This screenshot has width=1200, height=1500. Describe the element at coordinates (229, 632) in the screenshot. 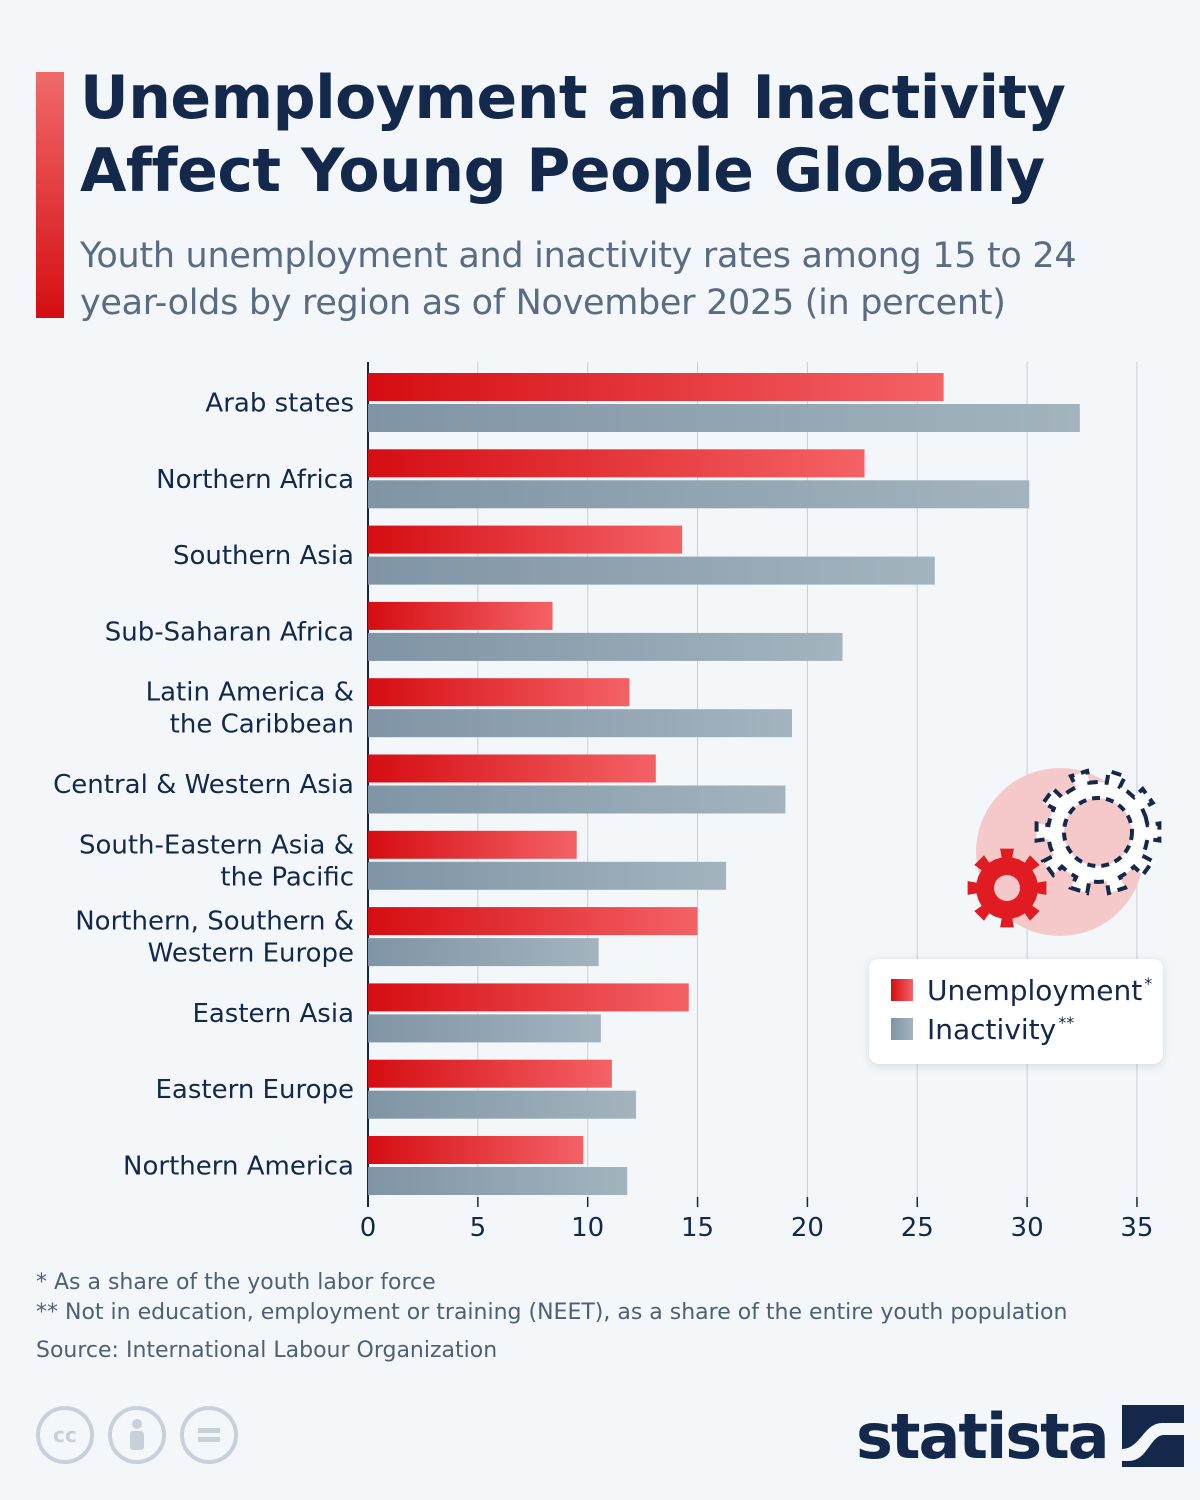

I see `category-label-3: Sub-Saharan Africa` at that location.